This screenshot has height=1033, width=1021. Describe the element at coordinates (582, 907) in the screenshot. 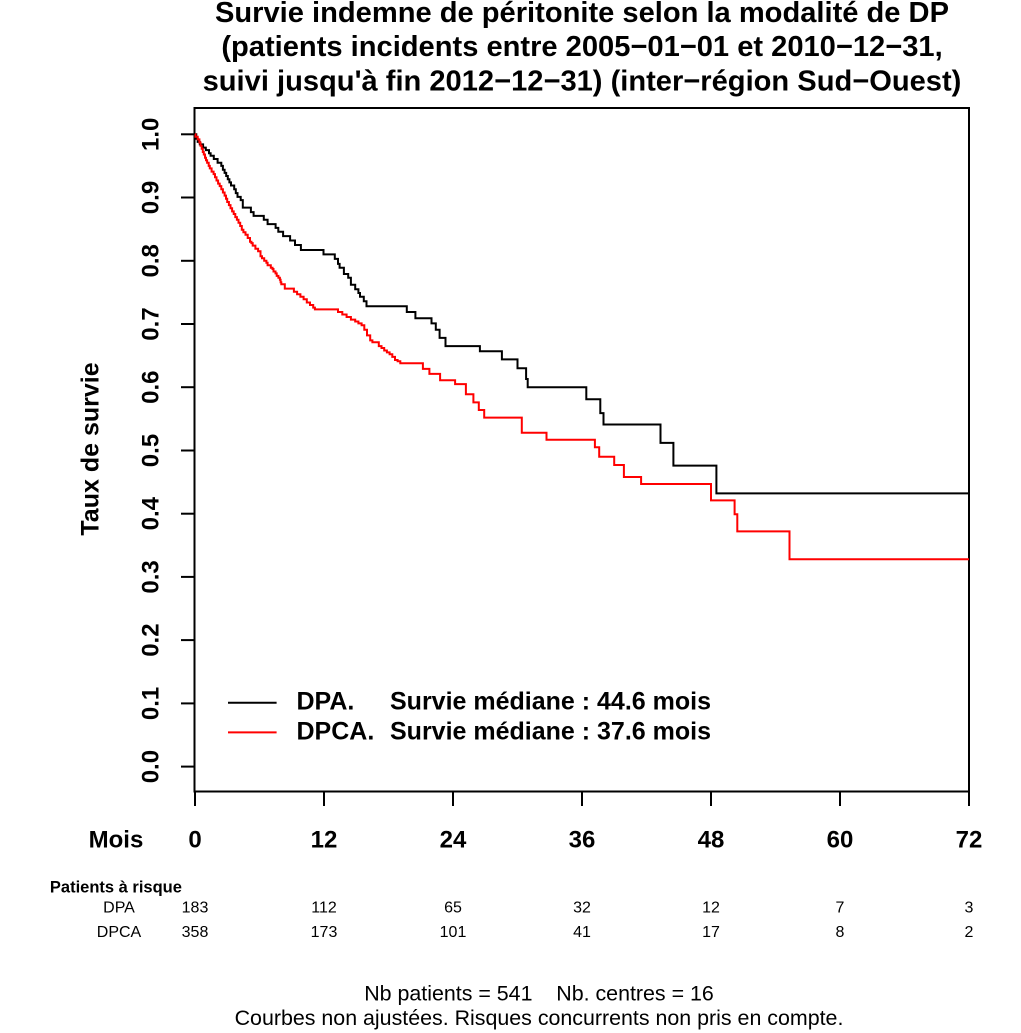

I see `svg-text: 32` at that location.